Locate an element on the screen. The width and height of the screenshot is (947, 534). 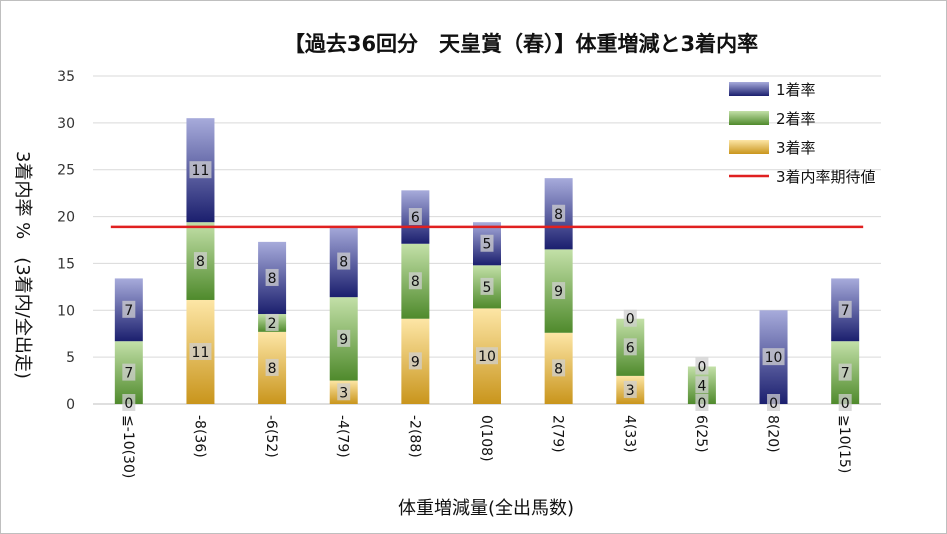
y-tick-label: 35 is located at coordinates (66, 77).